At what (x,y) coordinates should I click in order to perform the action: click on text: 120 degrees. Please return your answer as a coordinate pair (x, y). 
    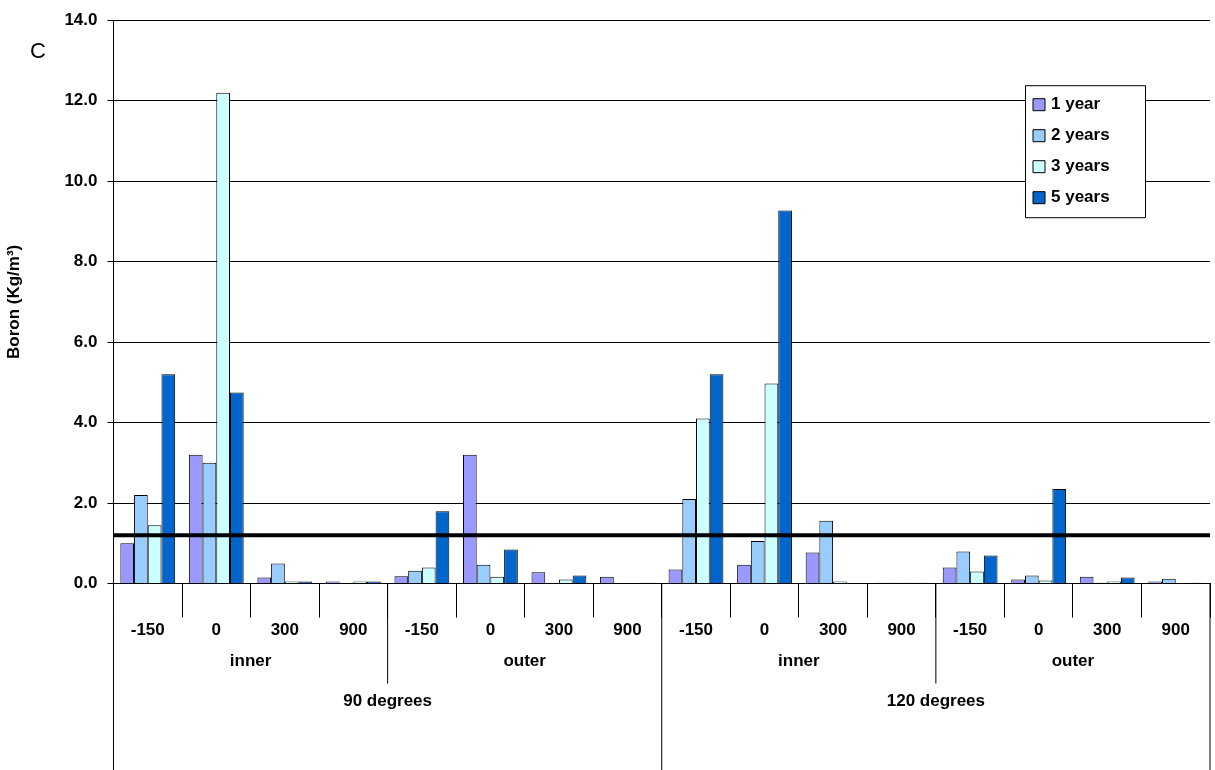
    Looking at the image, I should click on (936, 701).